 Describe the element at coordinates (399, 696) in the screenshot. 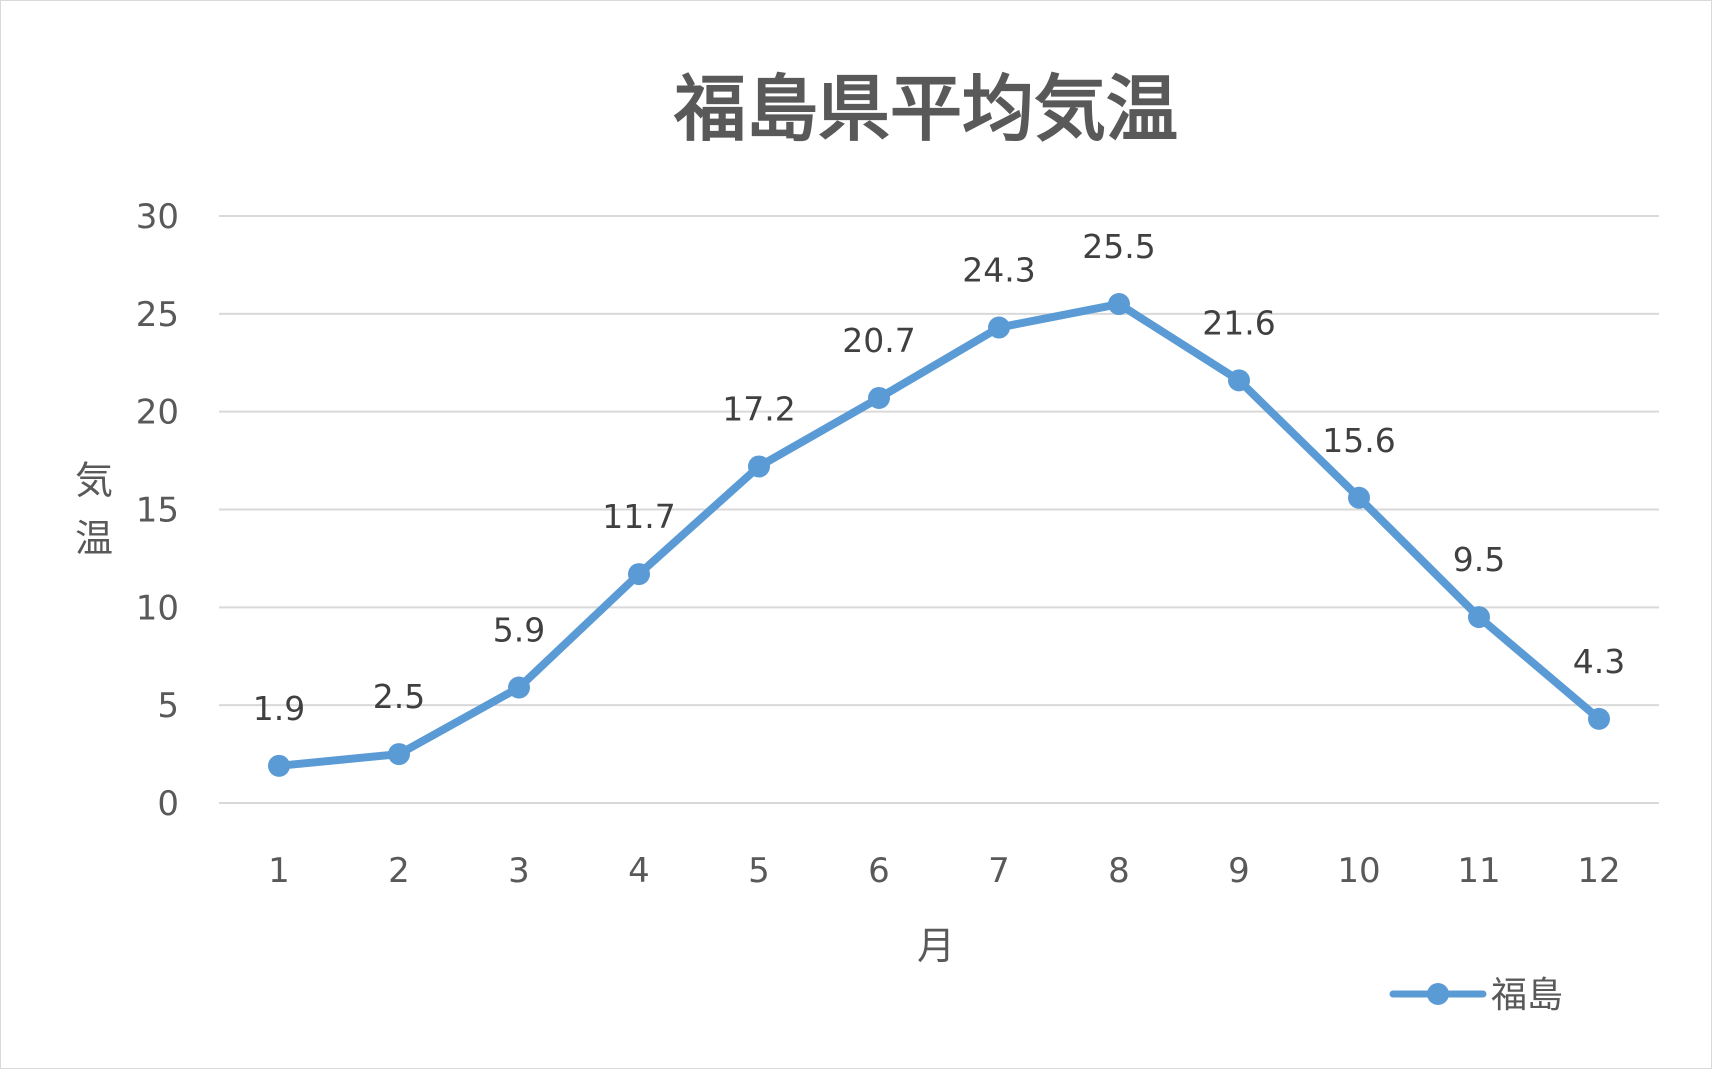

I see `data-label: 2.5` at that location.